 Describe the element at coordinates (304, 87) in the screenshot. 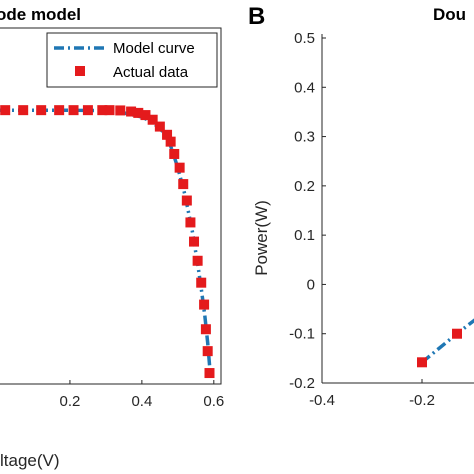

I see `panel-b-y-tick-label: 0.4` at that location.